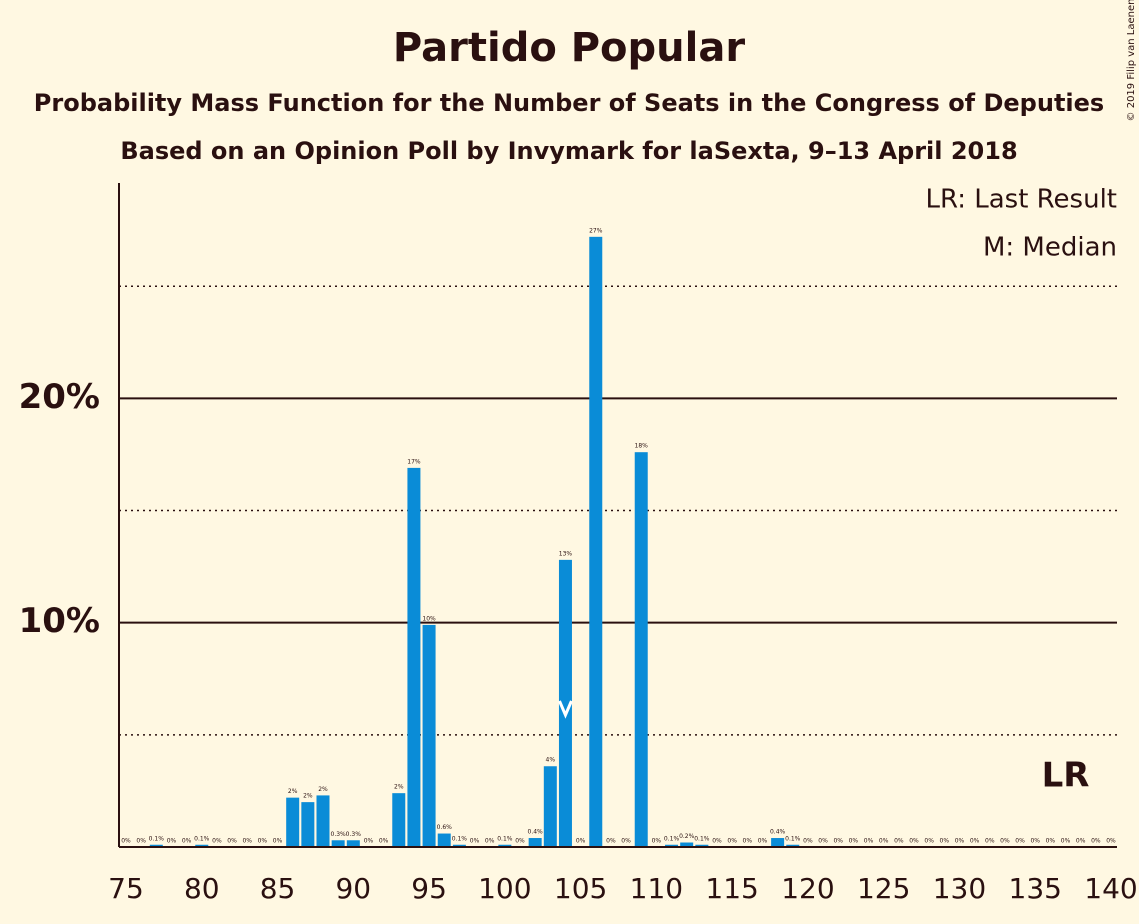 Image resolution: width=1139 pixels, height=924 pixels. I want to click on x-tick-label: 110, so click(656, 888).